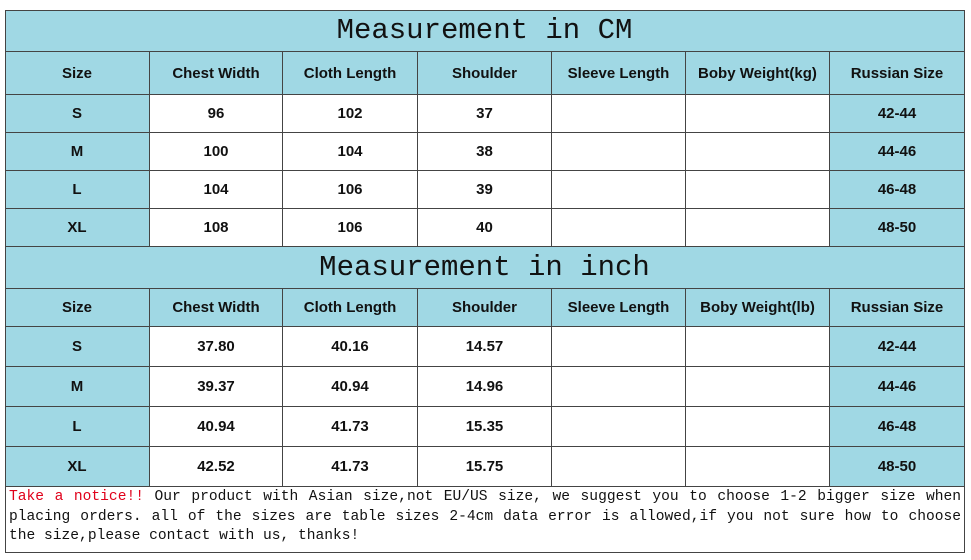 The width and height of the screenshot is (971, 560). What do you see at coordinates (758, 308) in the screenshot?
I see `column-header: Boby Weight(lb)` at bounding box center [758, 308].